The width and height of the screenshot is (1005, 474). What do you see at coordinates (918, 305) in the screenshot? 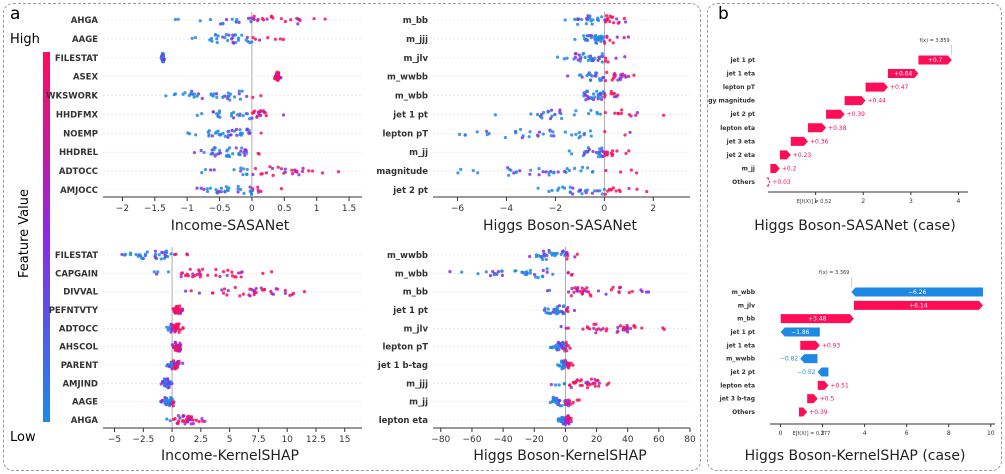
I see `value-label: +6.14` at bounding box center [918, 305].